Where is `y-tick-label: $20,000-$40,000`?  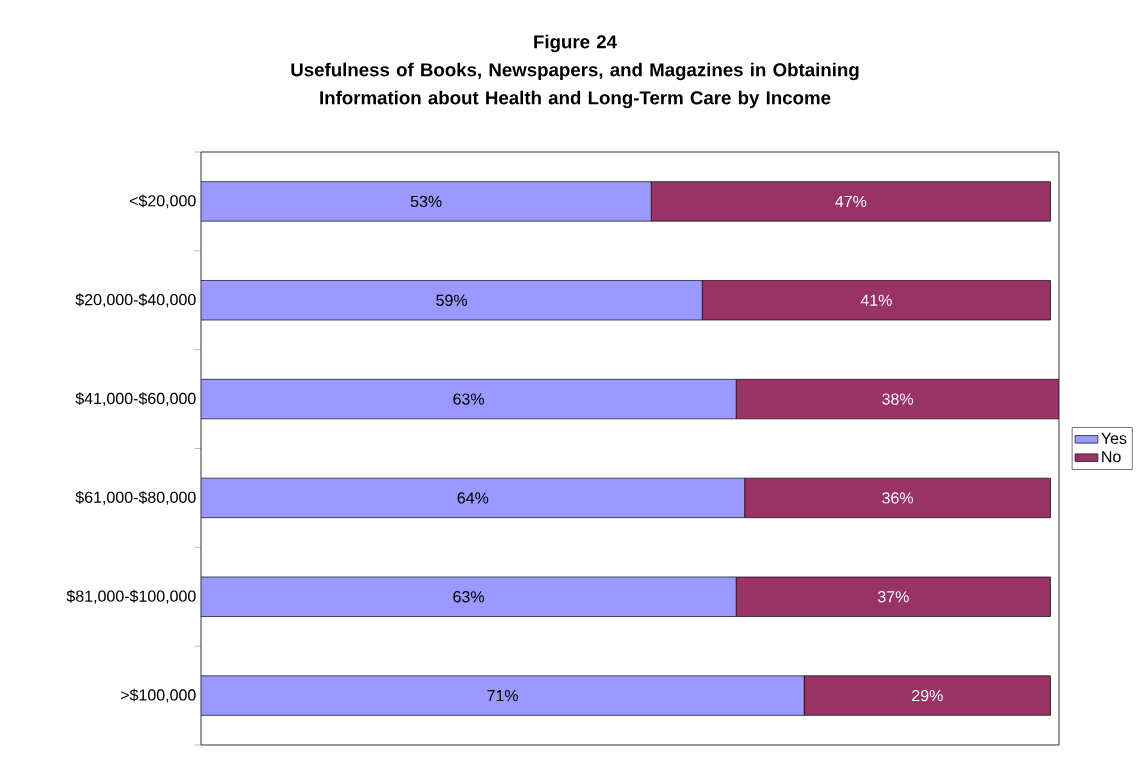 y-tick-label: $20,000-$40,000 is located at coordinates (135, 300).